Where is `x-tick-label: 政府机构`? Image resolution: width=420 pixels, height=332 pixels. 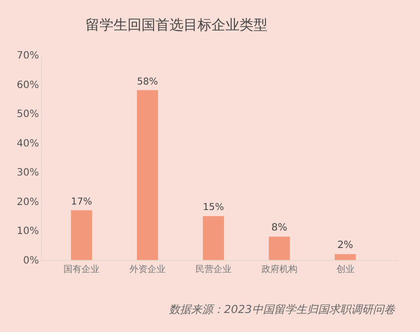 x-tick-label: 政府机构 is located at coordinates (279, 269).